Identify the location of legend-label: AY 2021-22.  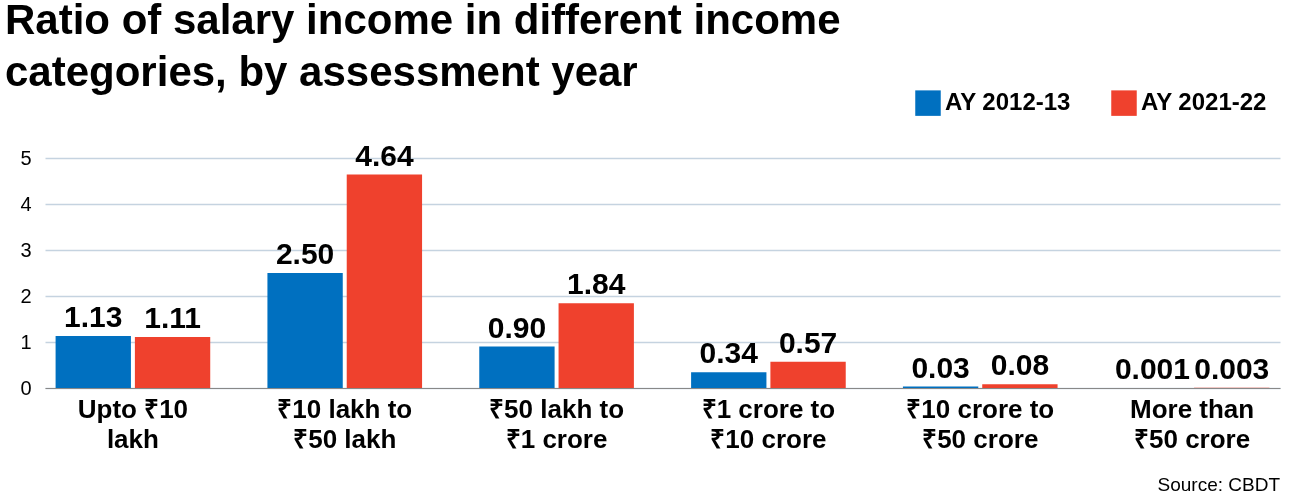
(1204, 102).